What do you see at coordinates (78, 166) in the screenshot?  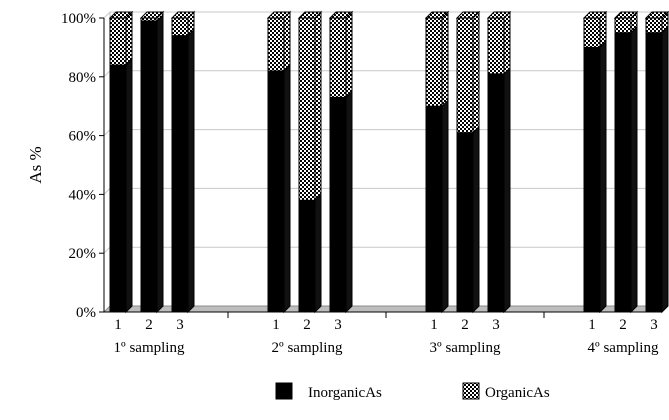 I see `y-tick-labels: 0% 20% 40% 60% 80% 100%` at bounding box center [78, 166].